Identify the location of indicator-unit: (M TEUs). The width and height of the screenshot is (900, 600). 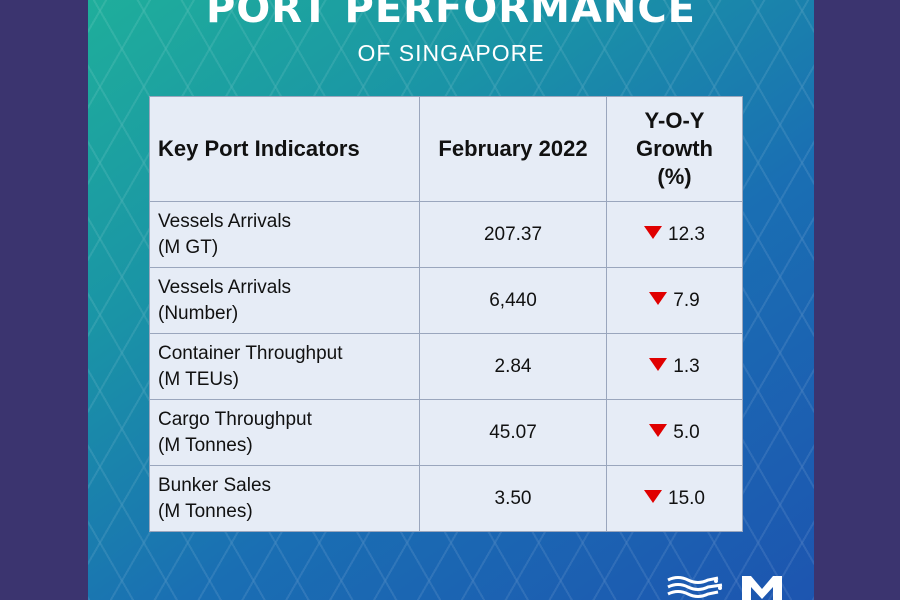
(198, 379).